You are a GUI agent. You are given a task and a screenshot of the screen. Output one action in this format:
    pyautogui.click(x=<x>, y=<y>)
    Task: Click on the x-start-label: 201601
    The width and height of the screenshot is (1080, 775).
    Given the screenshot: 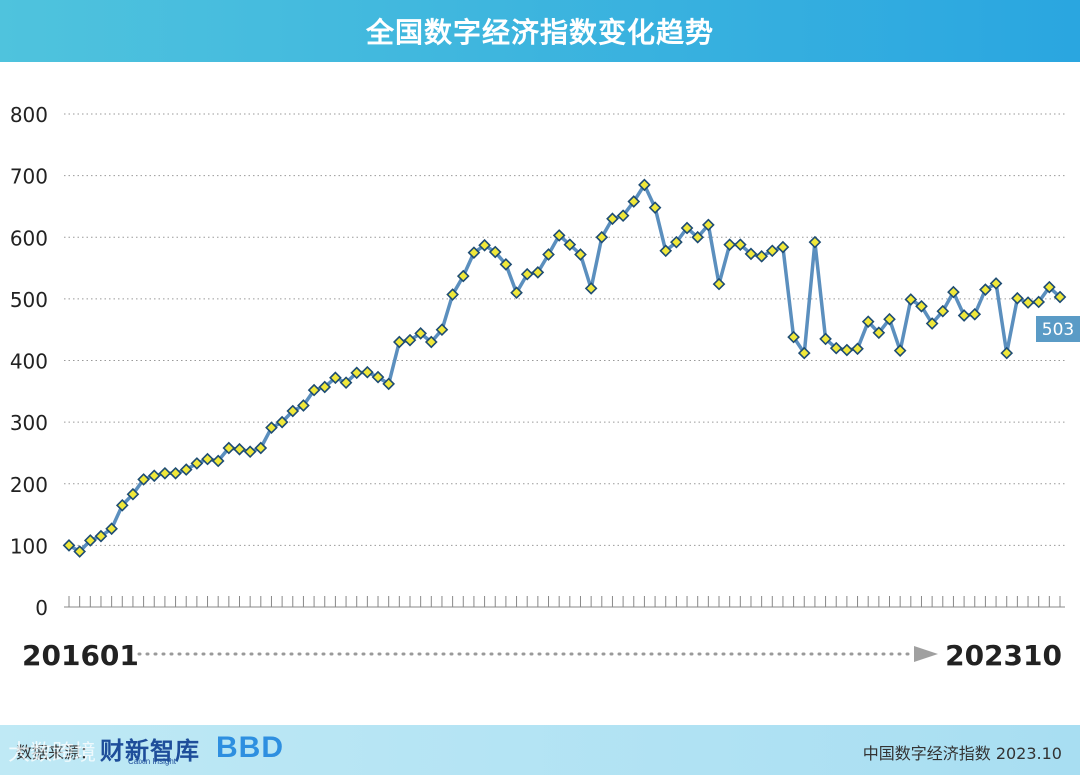 What is the action you would take?
    pyautogui.click(x=80, y=655)
    